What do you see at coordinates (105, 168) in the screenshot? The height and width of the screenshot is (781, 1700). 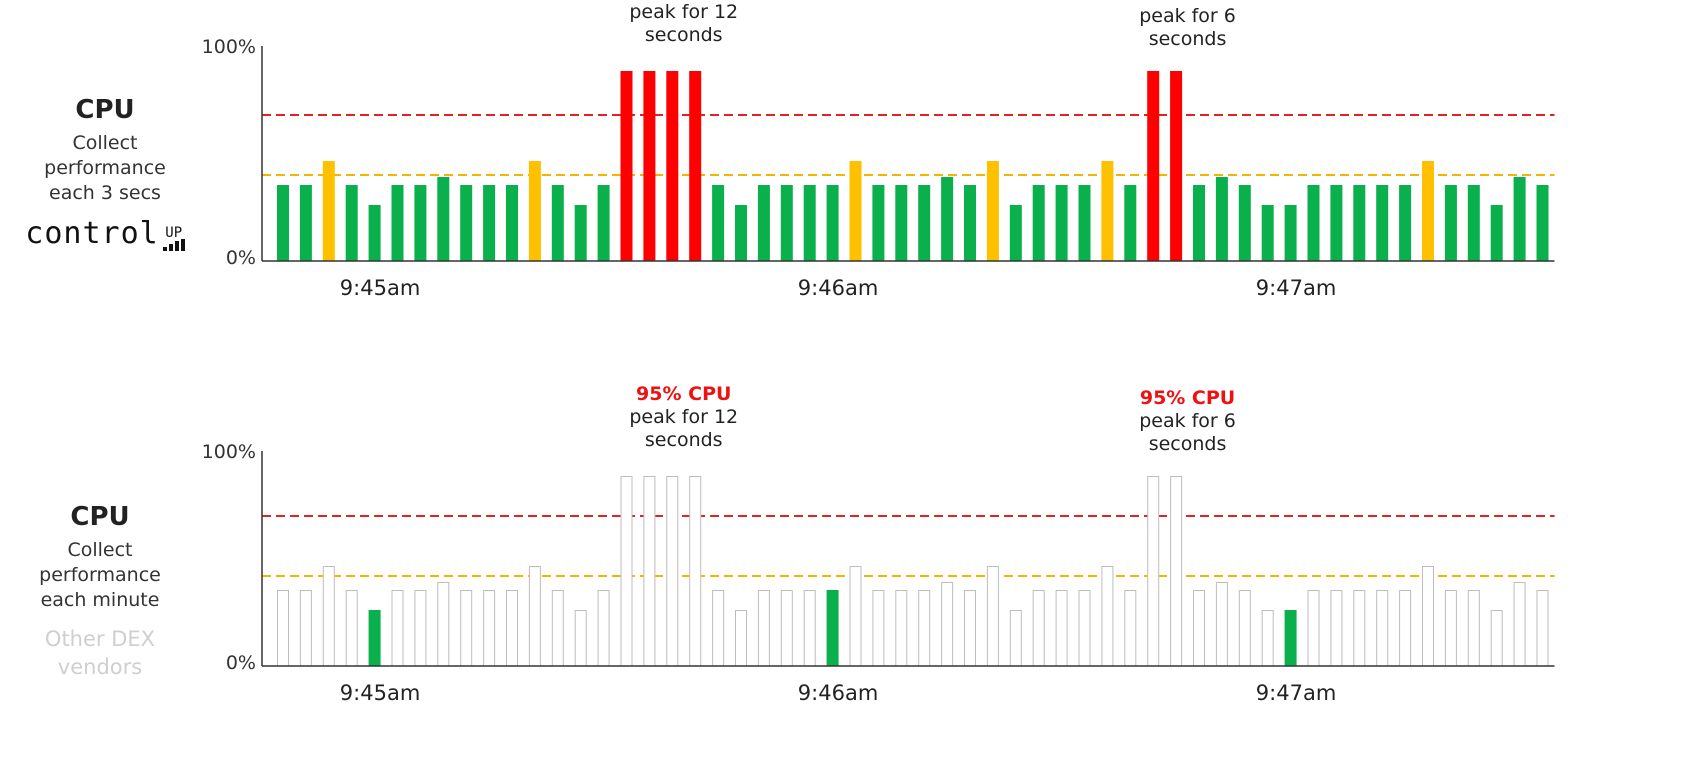 I see `panel-1-desc: Collect performance each 3 secs` at bounding box center [105, 168].